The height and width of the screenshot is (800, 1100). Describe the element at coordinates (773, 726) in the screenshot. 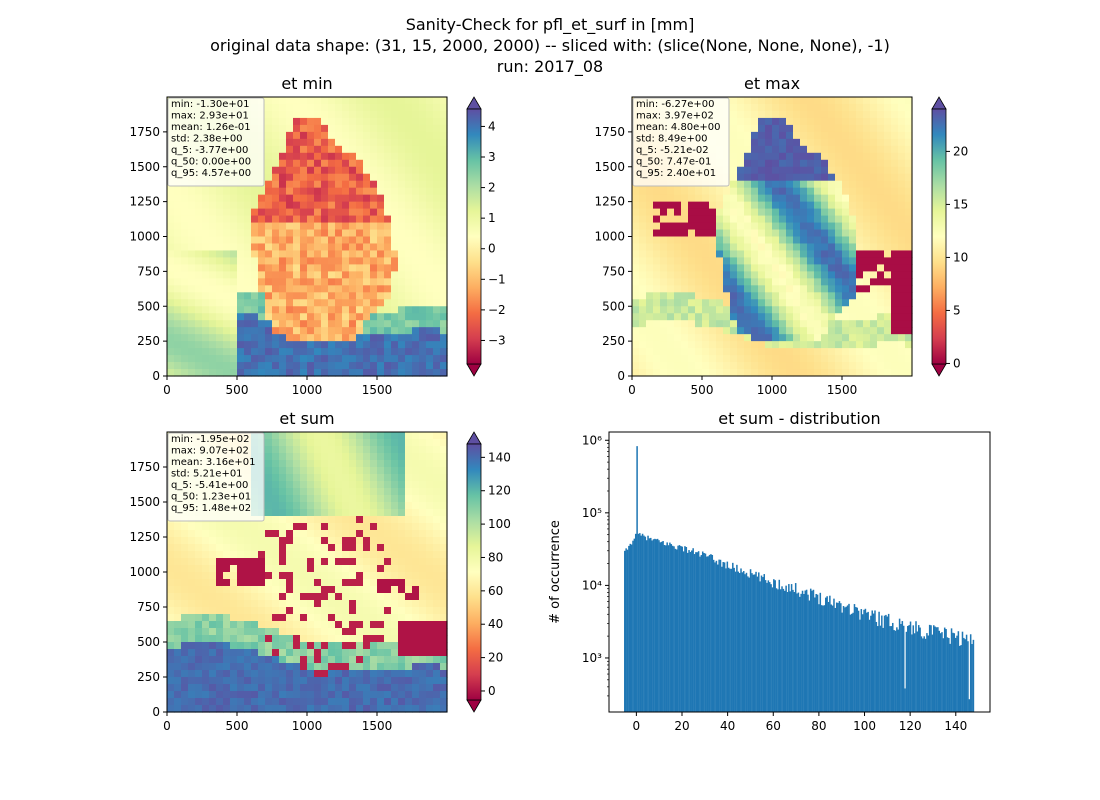

I see `histogram-x-tick-label: 60` at that location.